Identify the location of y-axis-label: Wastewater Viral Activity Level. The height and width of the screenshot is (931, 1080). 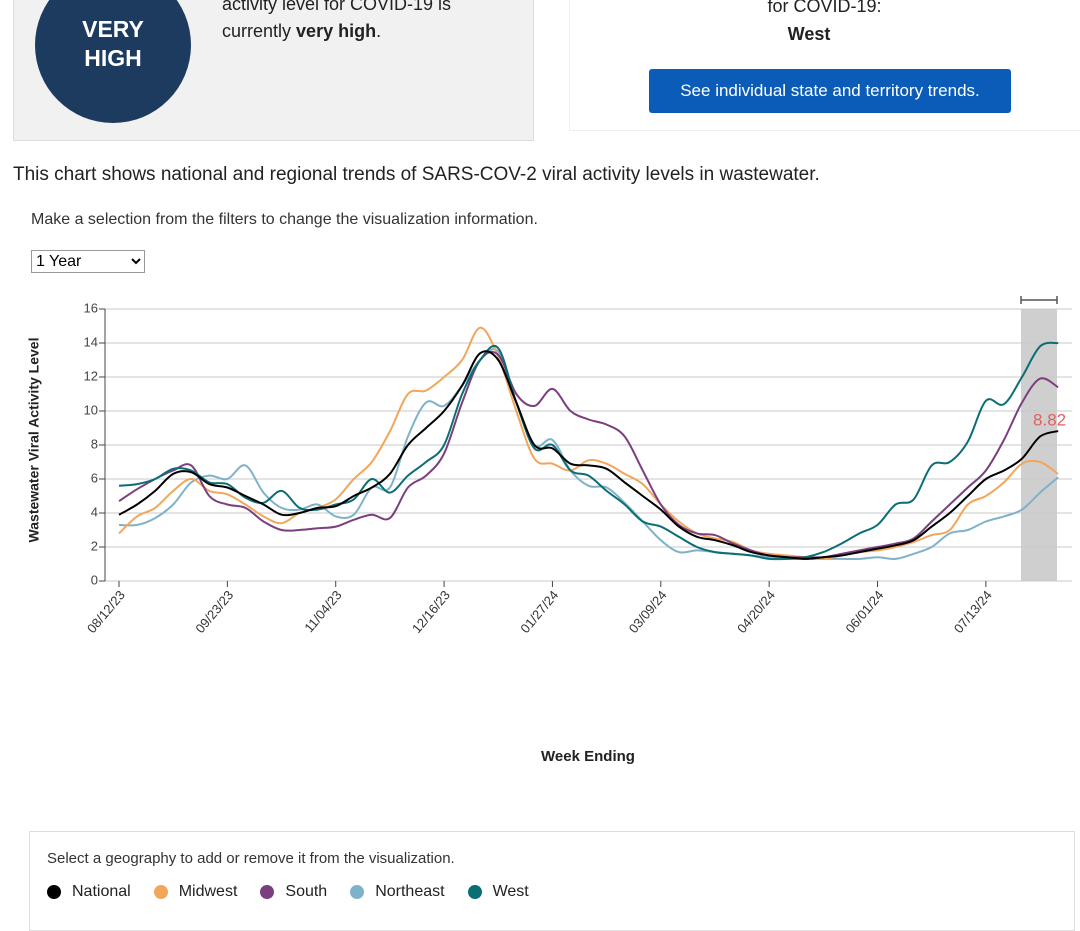
(34, 440).